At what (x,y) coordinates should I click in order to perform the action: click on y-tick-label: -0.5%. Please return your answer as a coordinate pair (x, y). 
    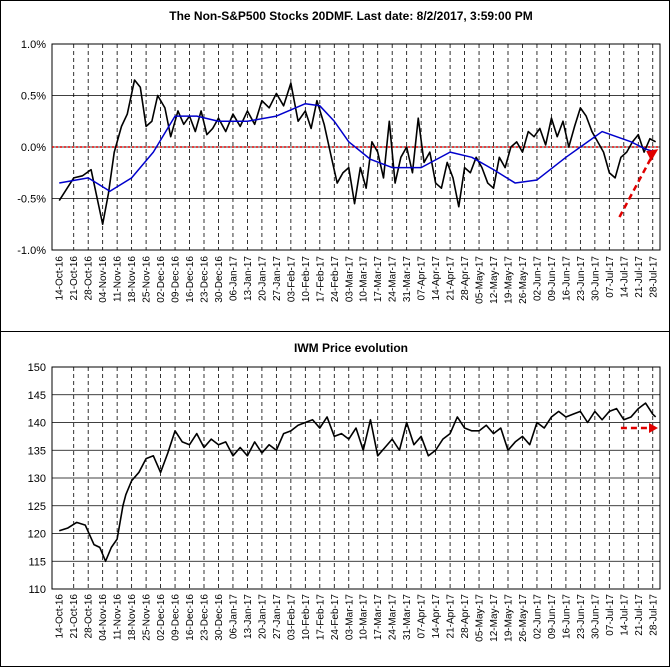
    Looking at the image, I should click on (31, 200).